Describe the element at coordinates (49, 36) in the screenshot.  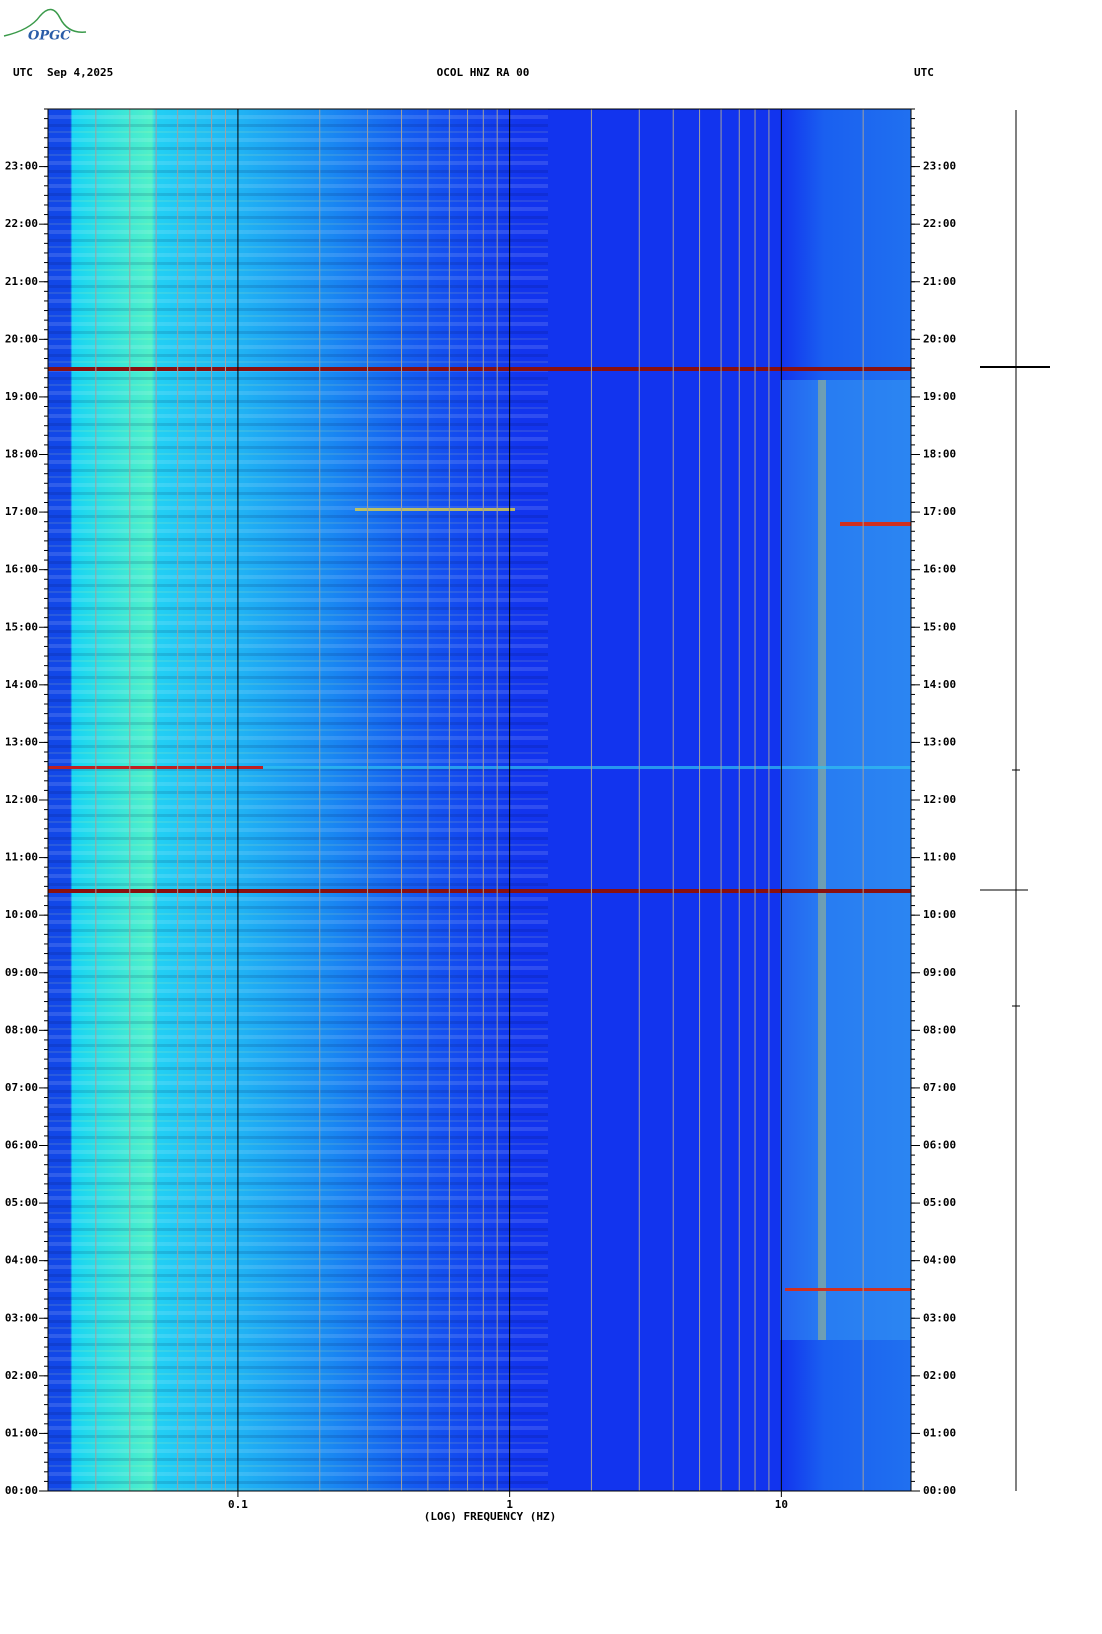
I see `logo: OPGC` at that location.